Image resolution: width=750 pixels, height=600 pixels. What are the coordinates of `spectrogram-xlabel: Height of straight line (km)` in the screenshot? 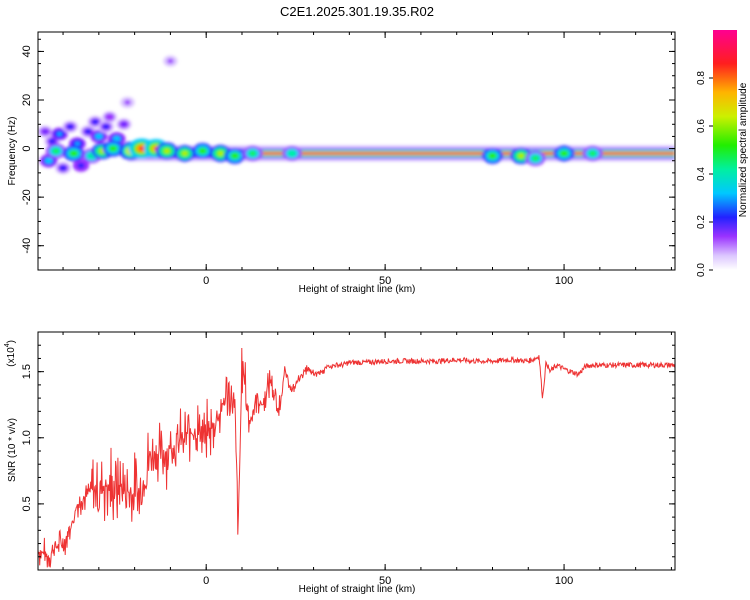 It's located at (357, 289).